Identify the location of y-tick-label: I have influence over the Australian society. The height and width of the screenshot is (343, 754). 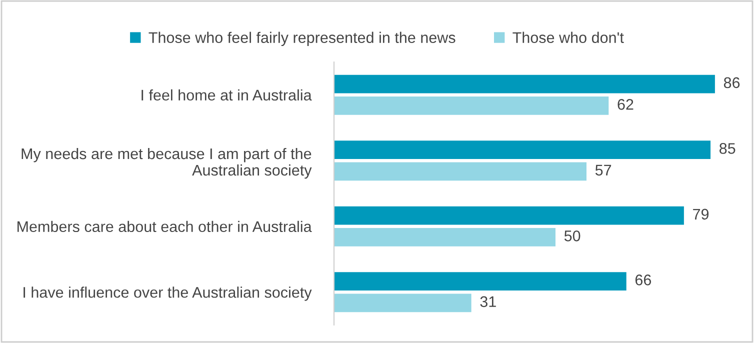
(168, 293).